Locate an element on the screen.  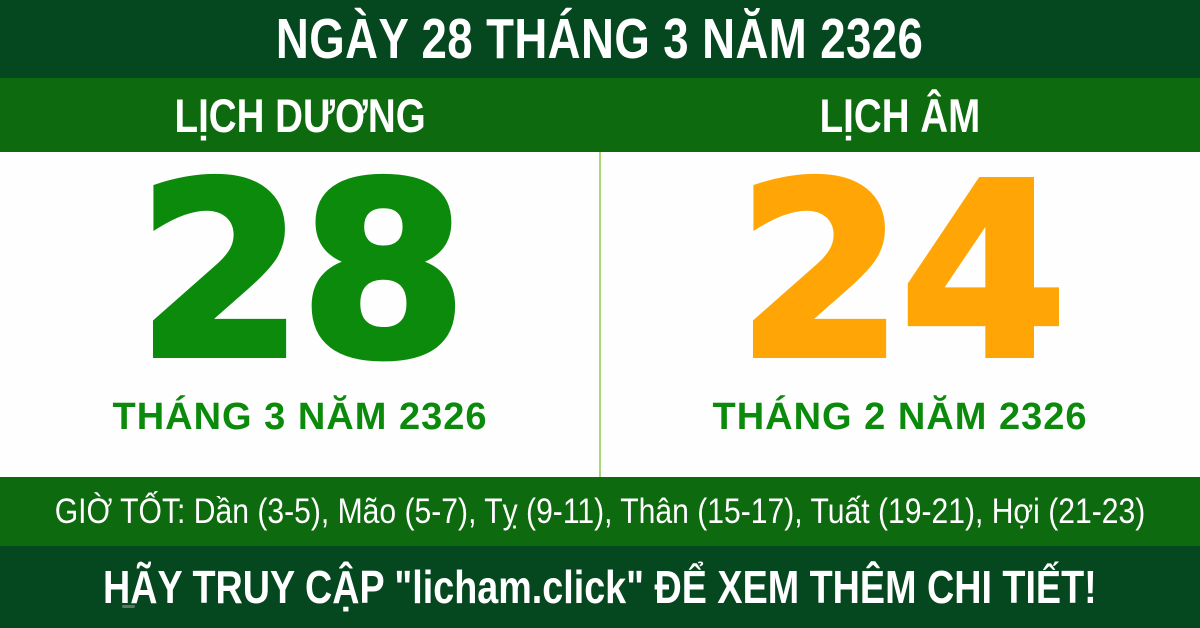
lunar-calendar-label: LỊCH ÂM is located at coordinates (900, 115).